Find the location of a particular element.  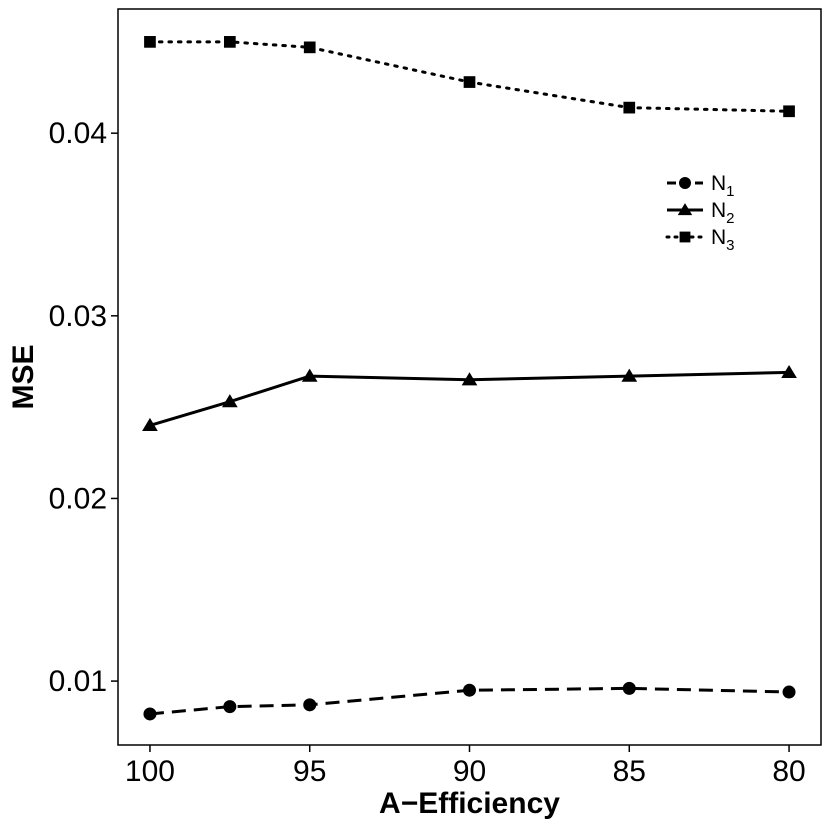

series-line-N2 is located at coordinates (469, 398).